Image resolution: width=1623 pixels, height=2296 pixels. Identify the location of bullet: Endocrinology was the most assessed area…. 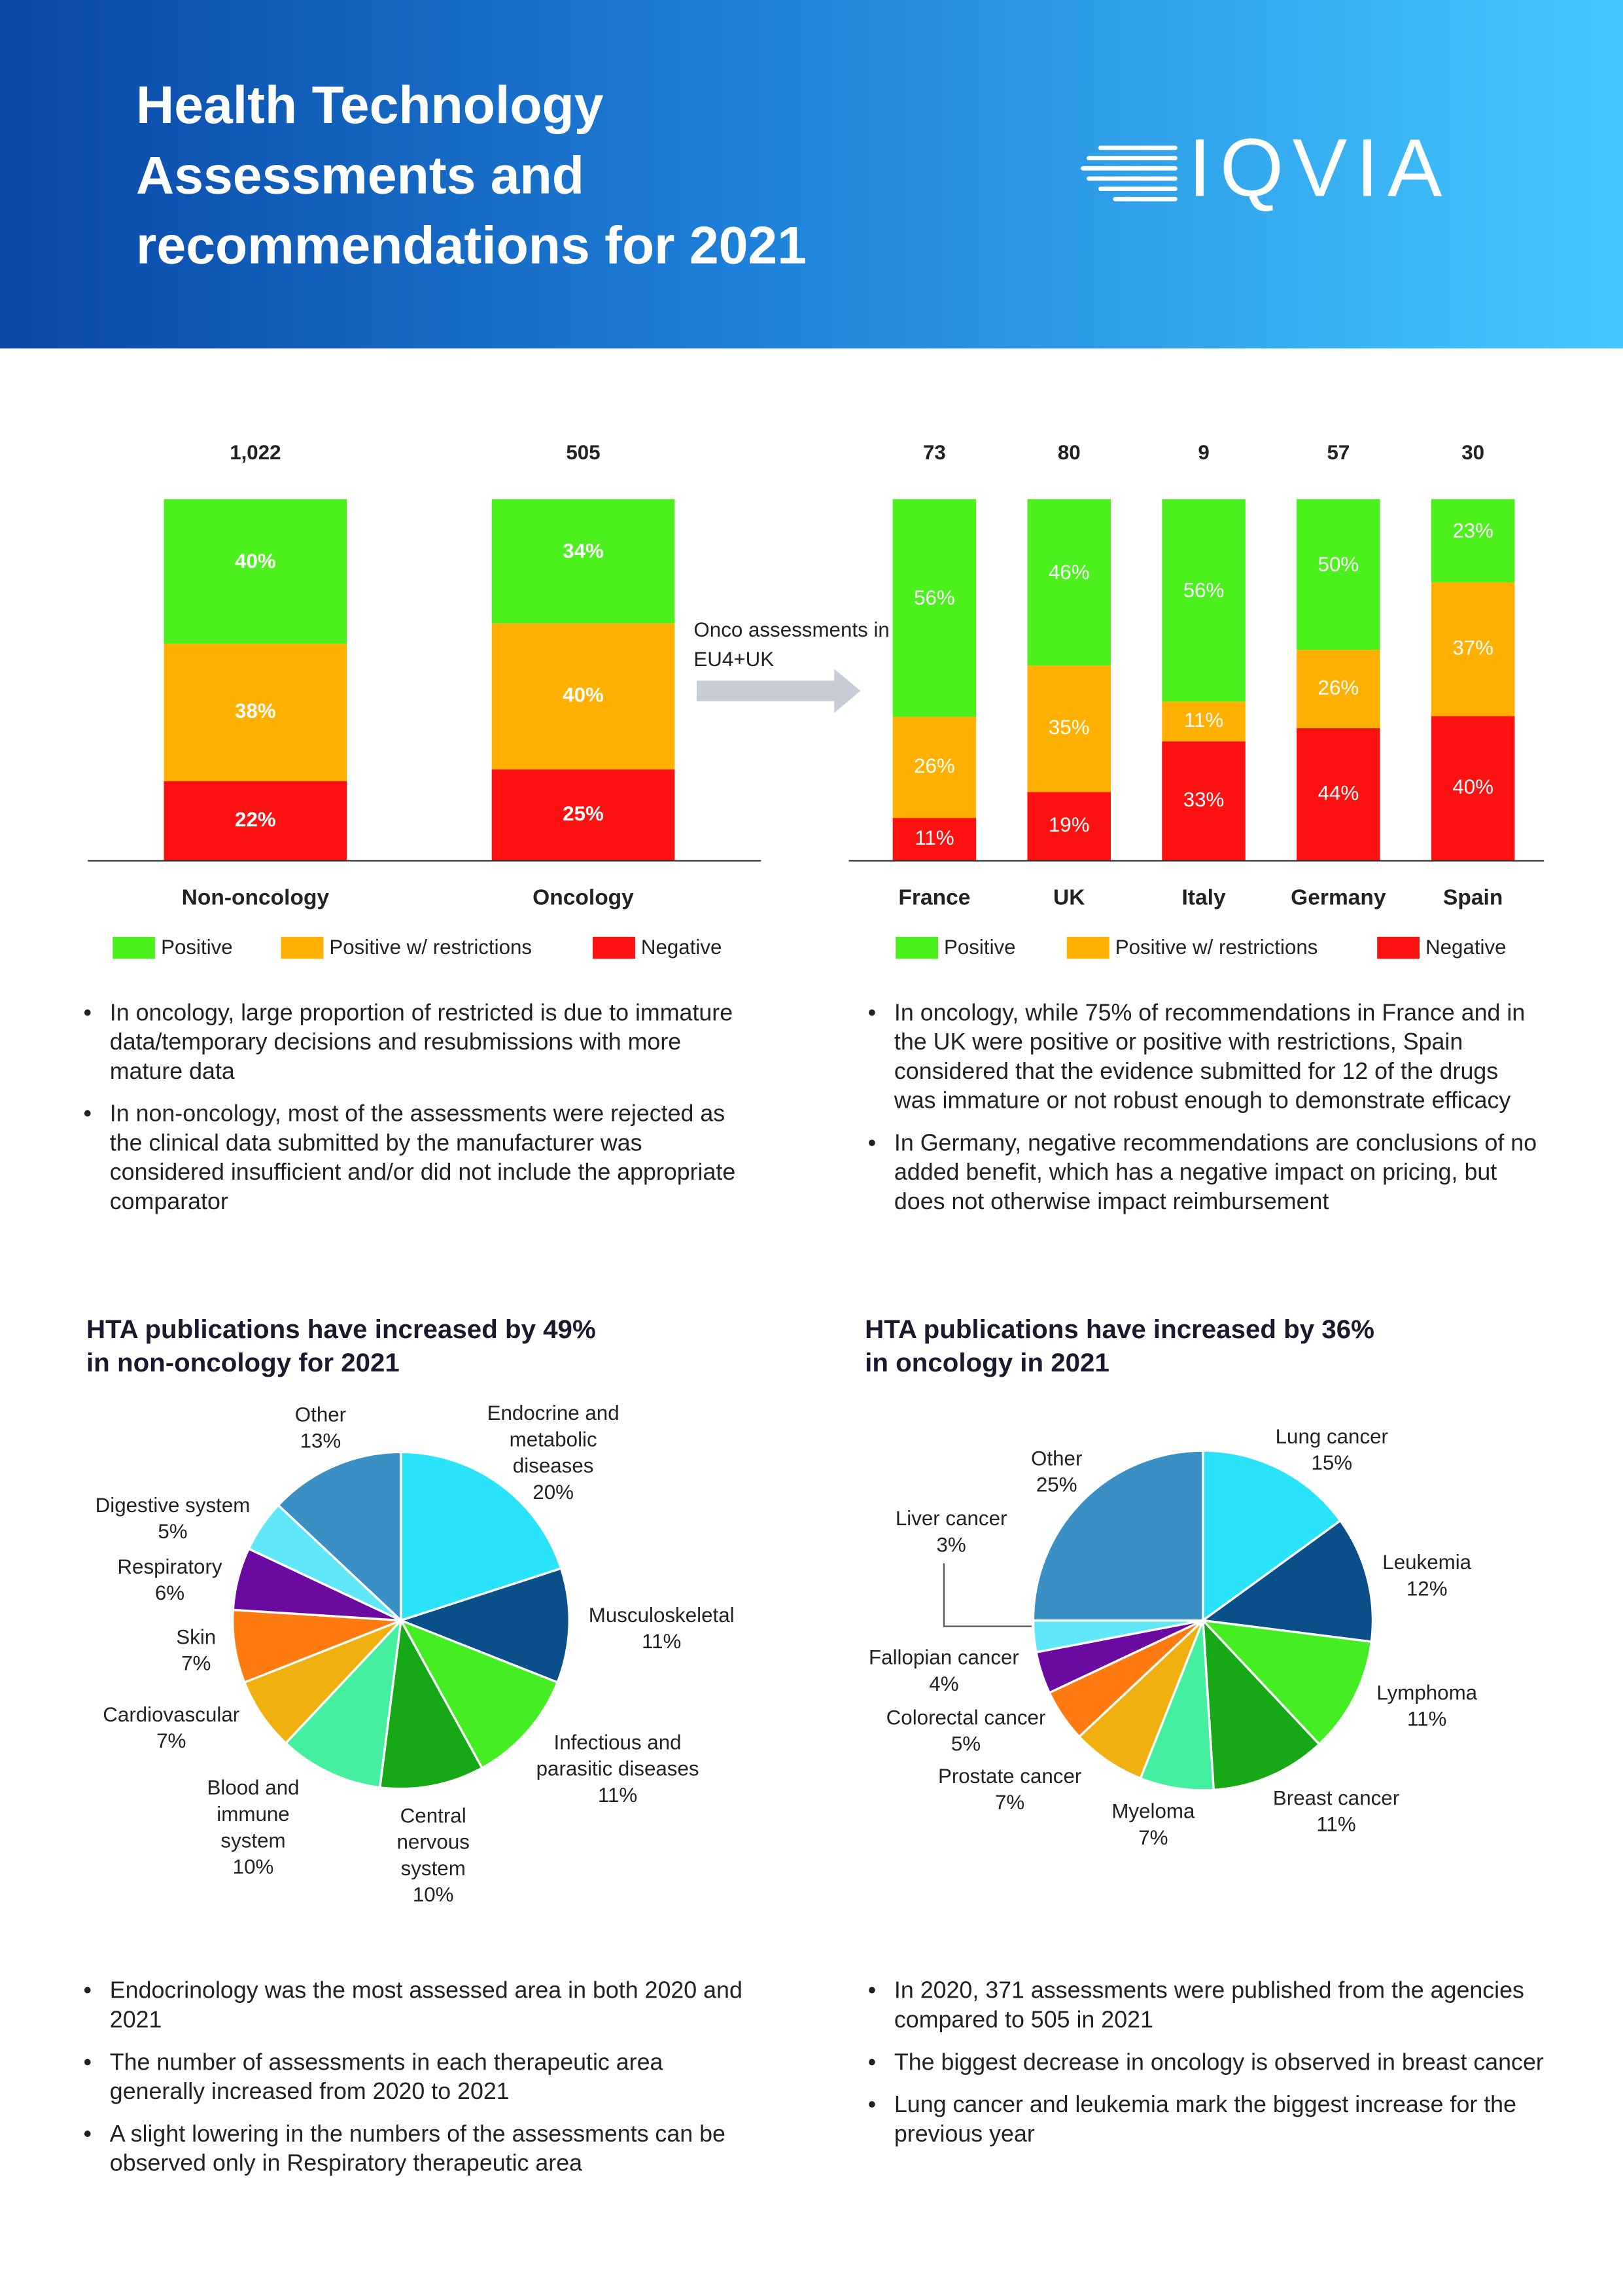
(422, 2006).